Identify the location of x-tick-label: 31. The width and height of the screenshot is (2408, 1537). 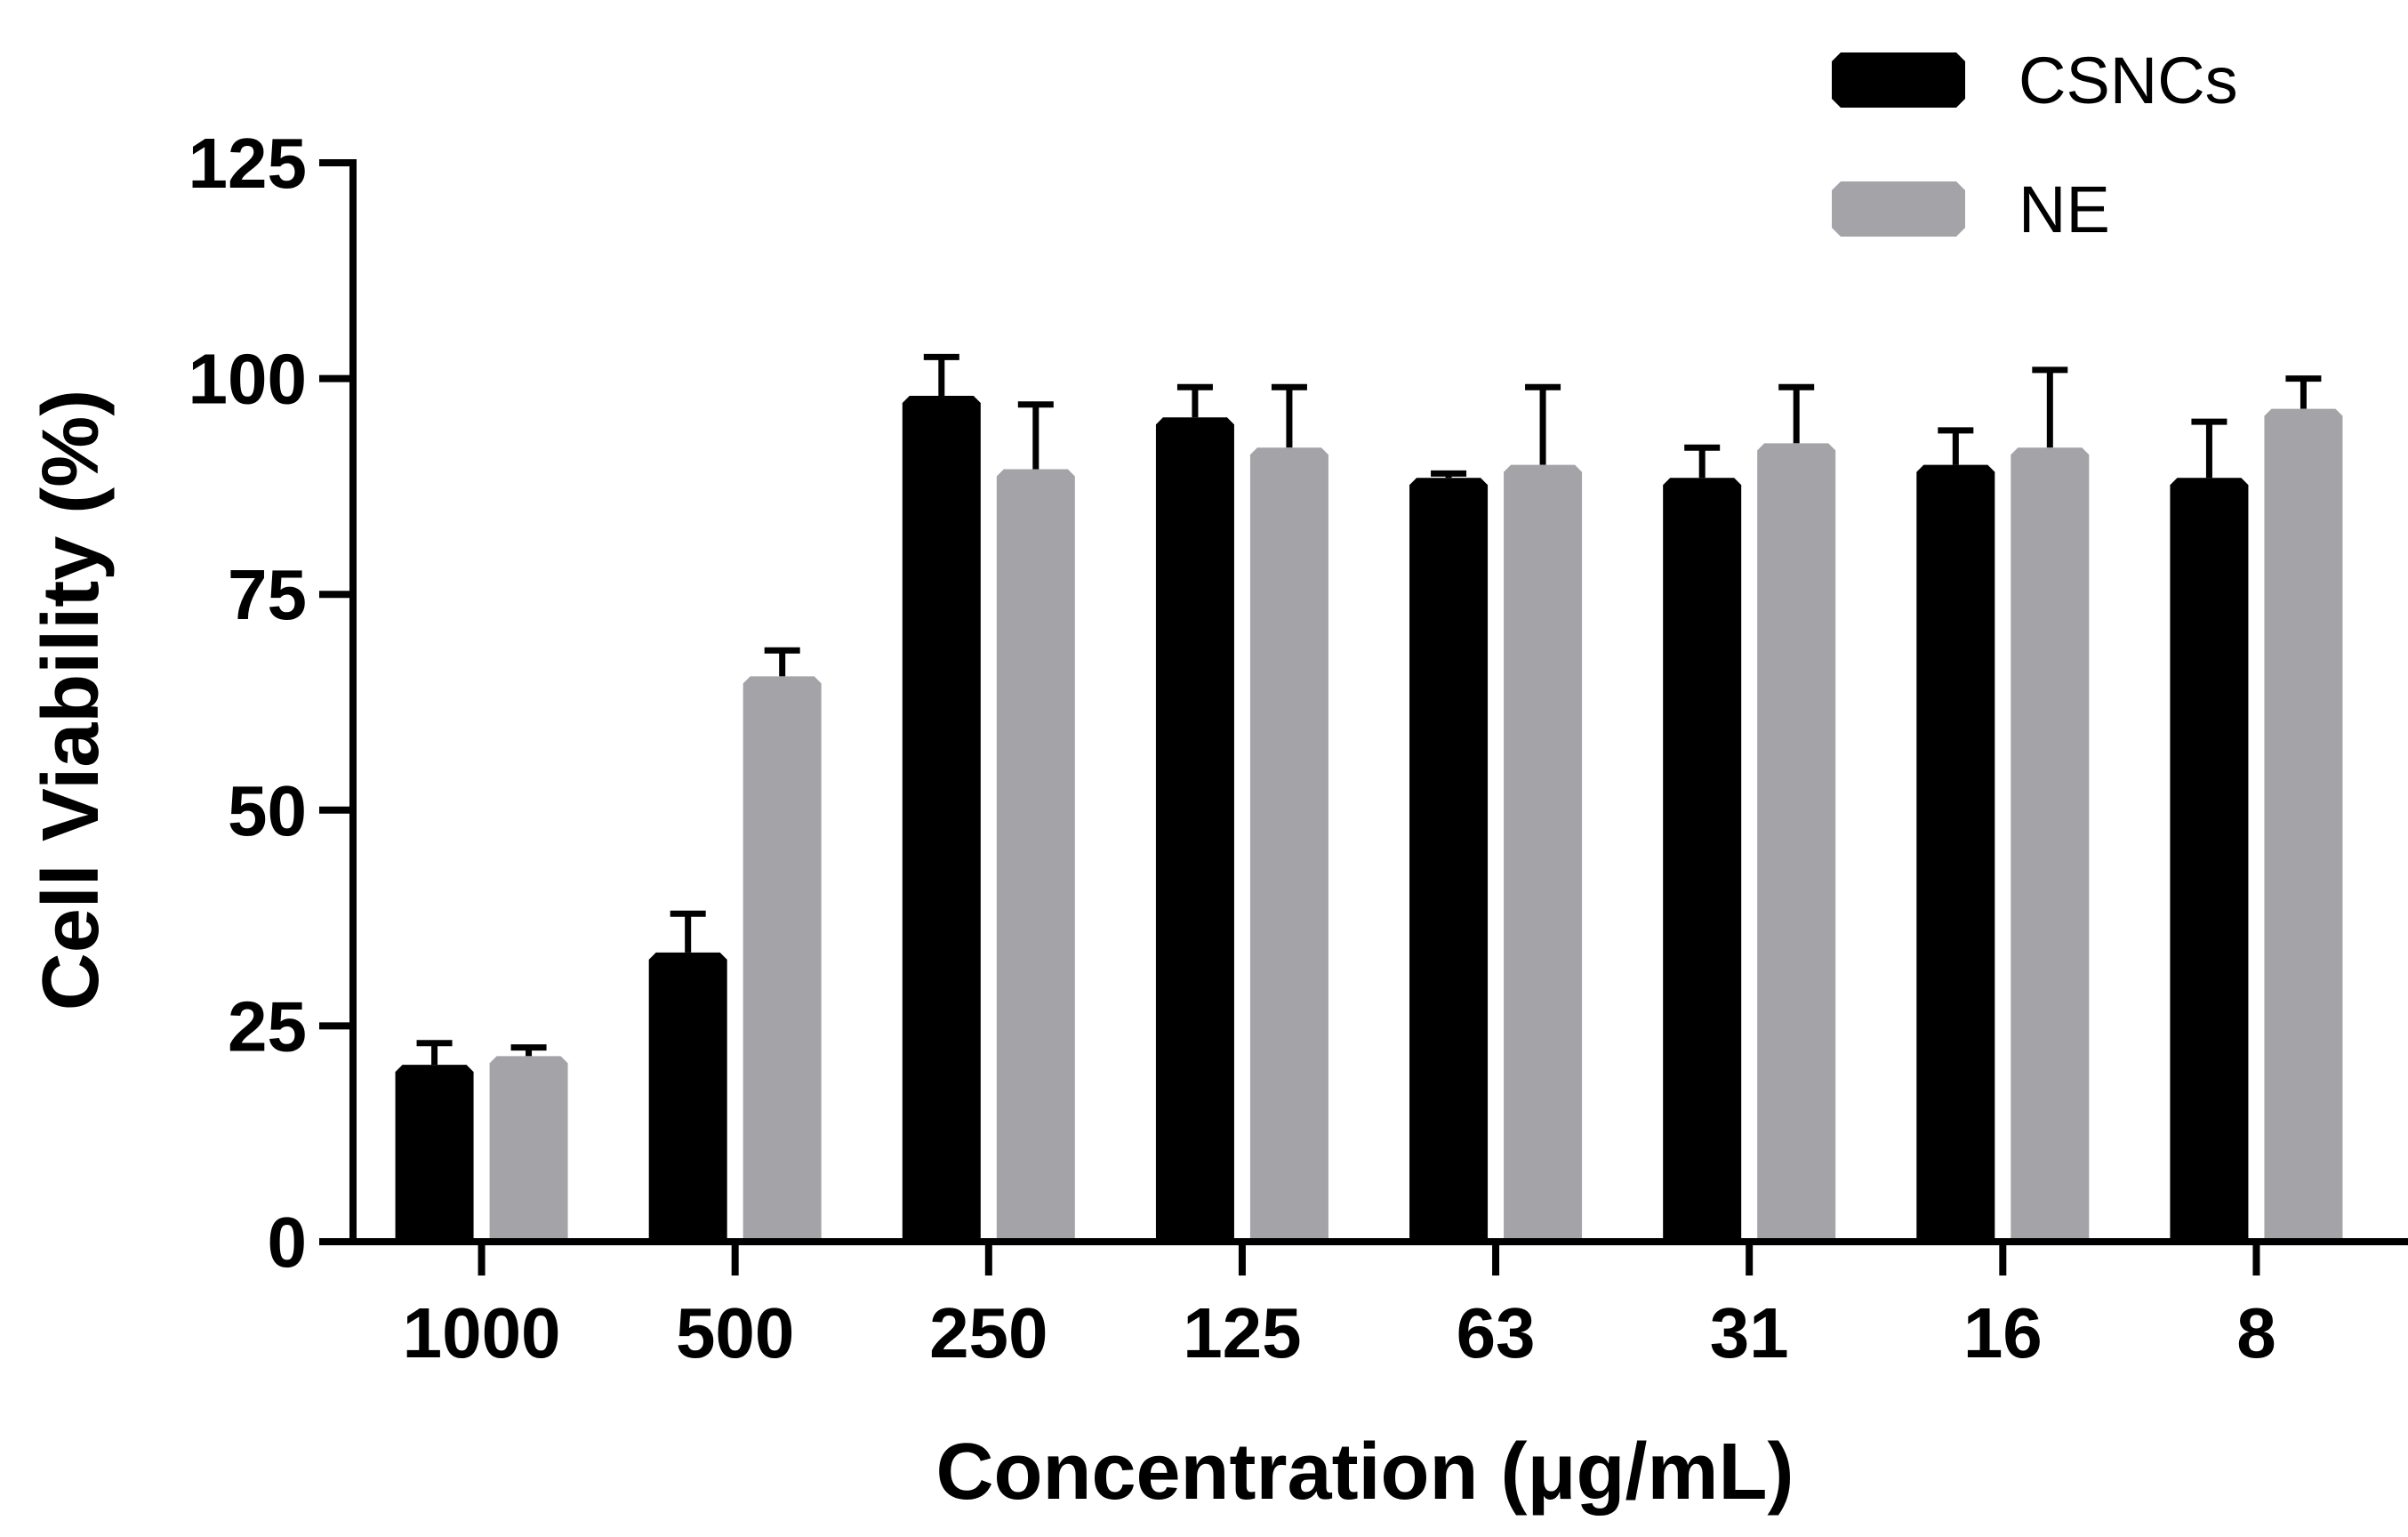
(1749, 1332).